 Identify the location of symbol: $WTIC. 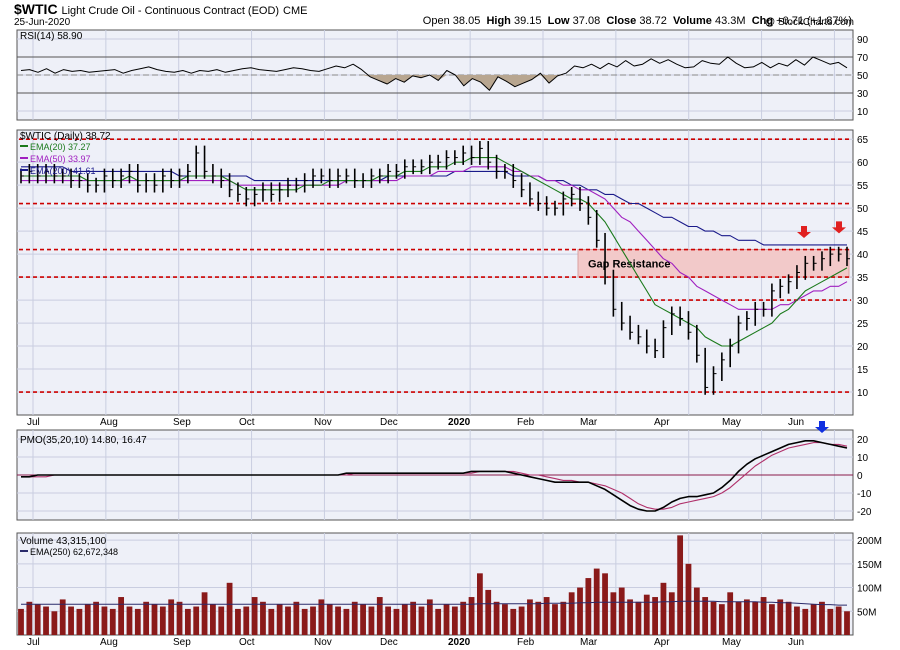
(36, 9).